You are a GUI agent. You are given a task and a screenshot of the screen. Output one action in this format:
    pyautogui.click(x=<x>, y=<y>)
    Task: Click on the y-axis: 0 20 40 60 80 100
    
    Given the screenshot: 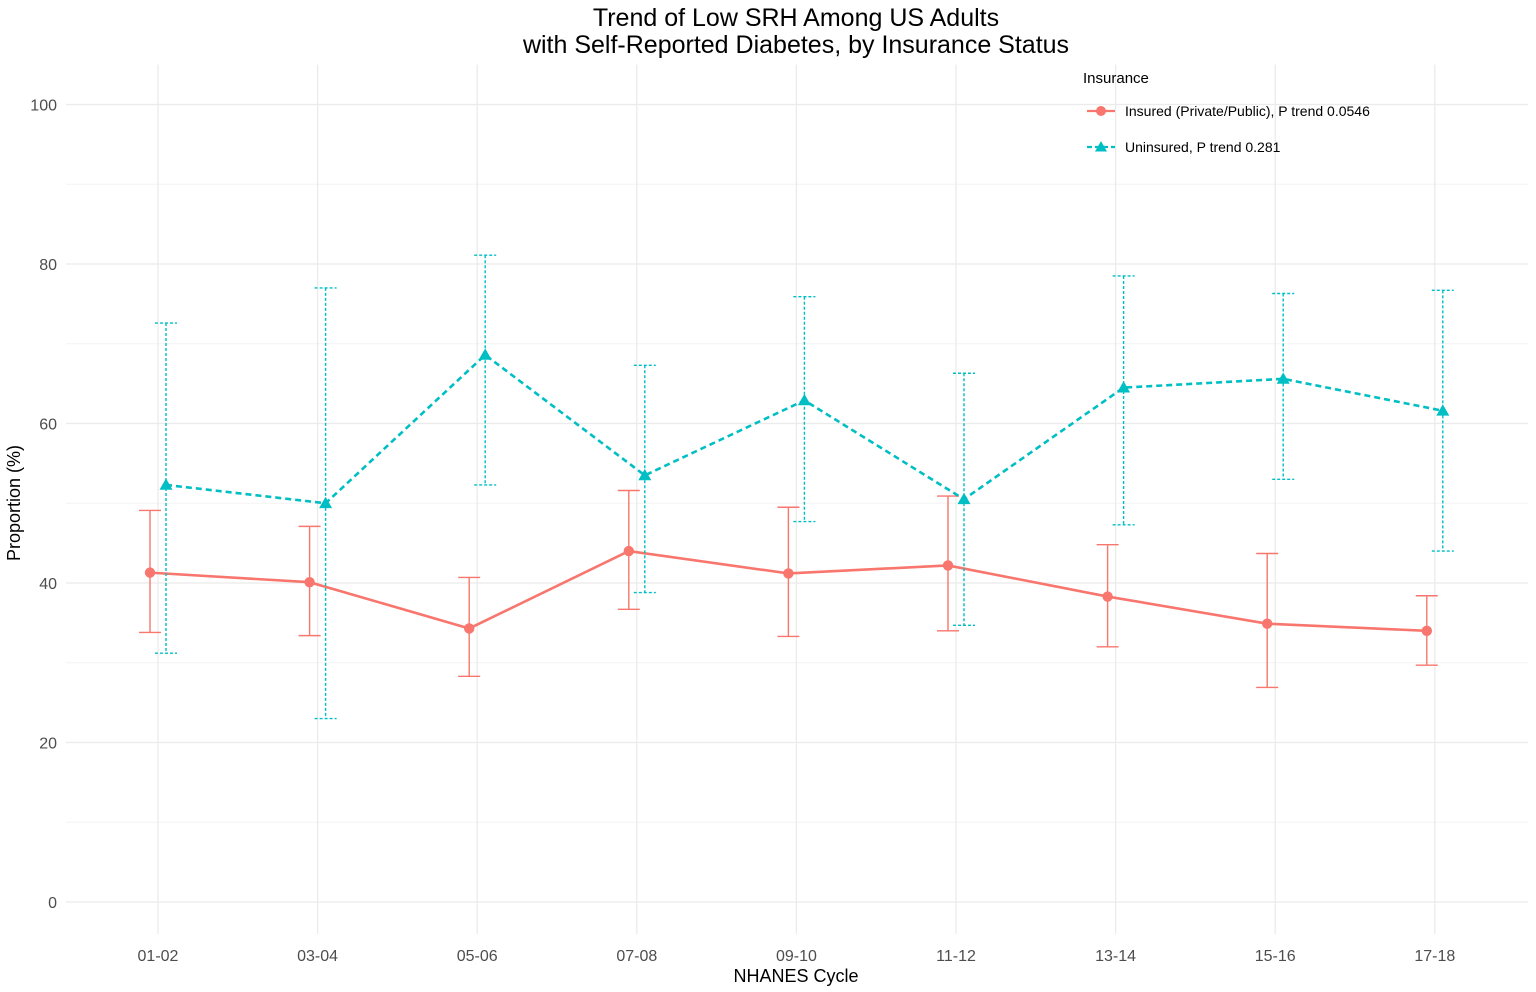 What is the action you would take?
    pyautogui.click(x=43, y=505)
    